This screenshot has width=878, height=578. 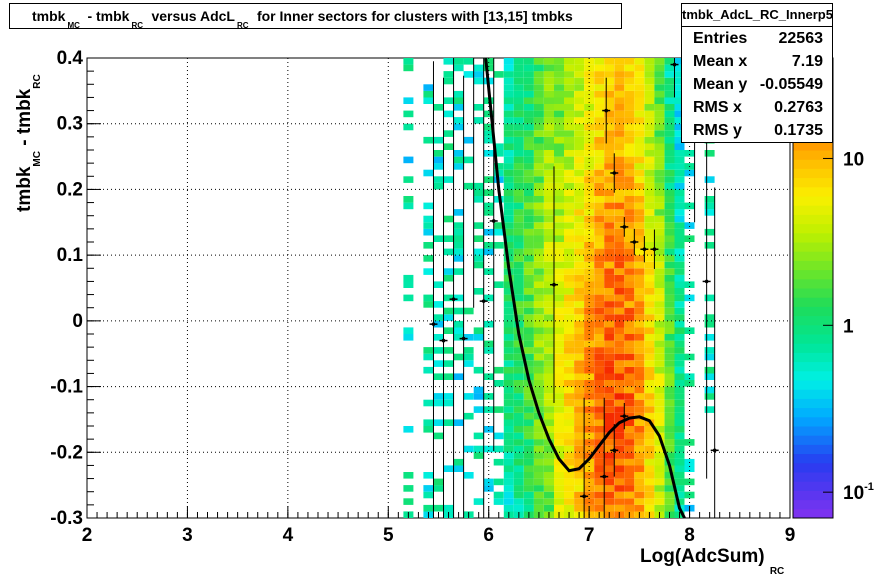 I want to click on y-axis-label-part: - tmbk, so click(x=24, y=120).